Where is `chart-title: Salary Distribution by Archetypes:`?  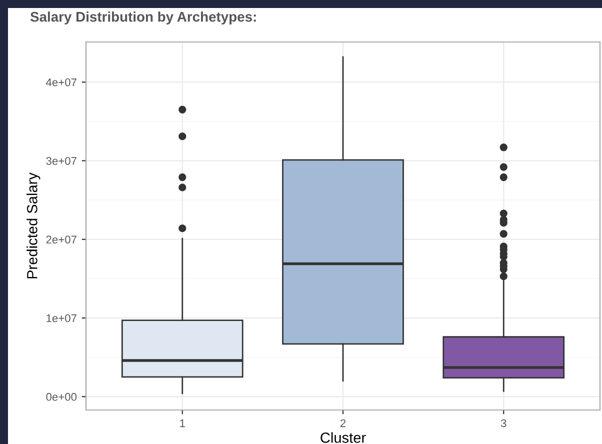
chart-title: Salary Distribution by Archetypes: is located at coordinates (143, 18).